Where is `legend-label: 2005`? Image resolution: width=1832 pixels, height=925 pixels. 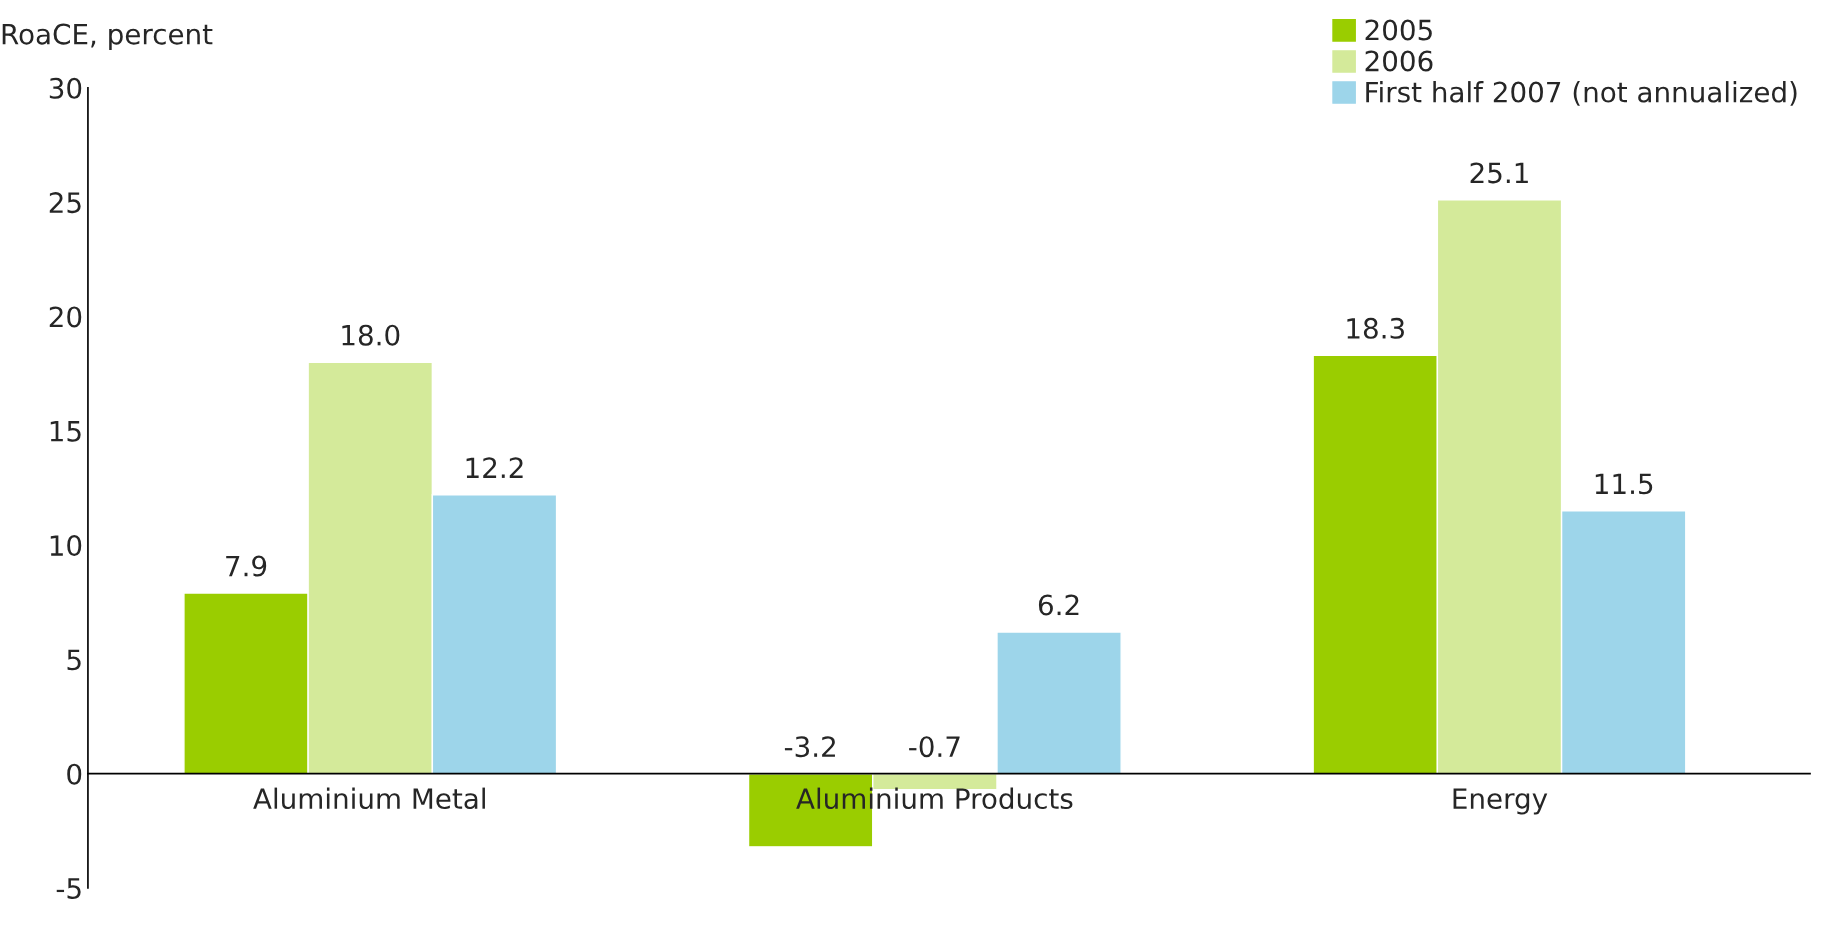 legend-label: 2005 is located at coordinates (1398, 30).